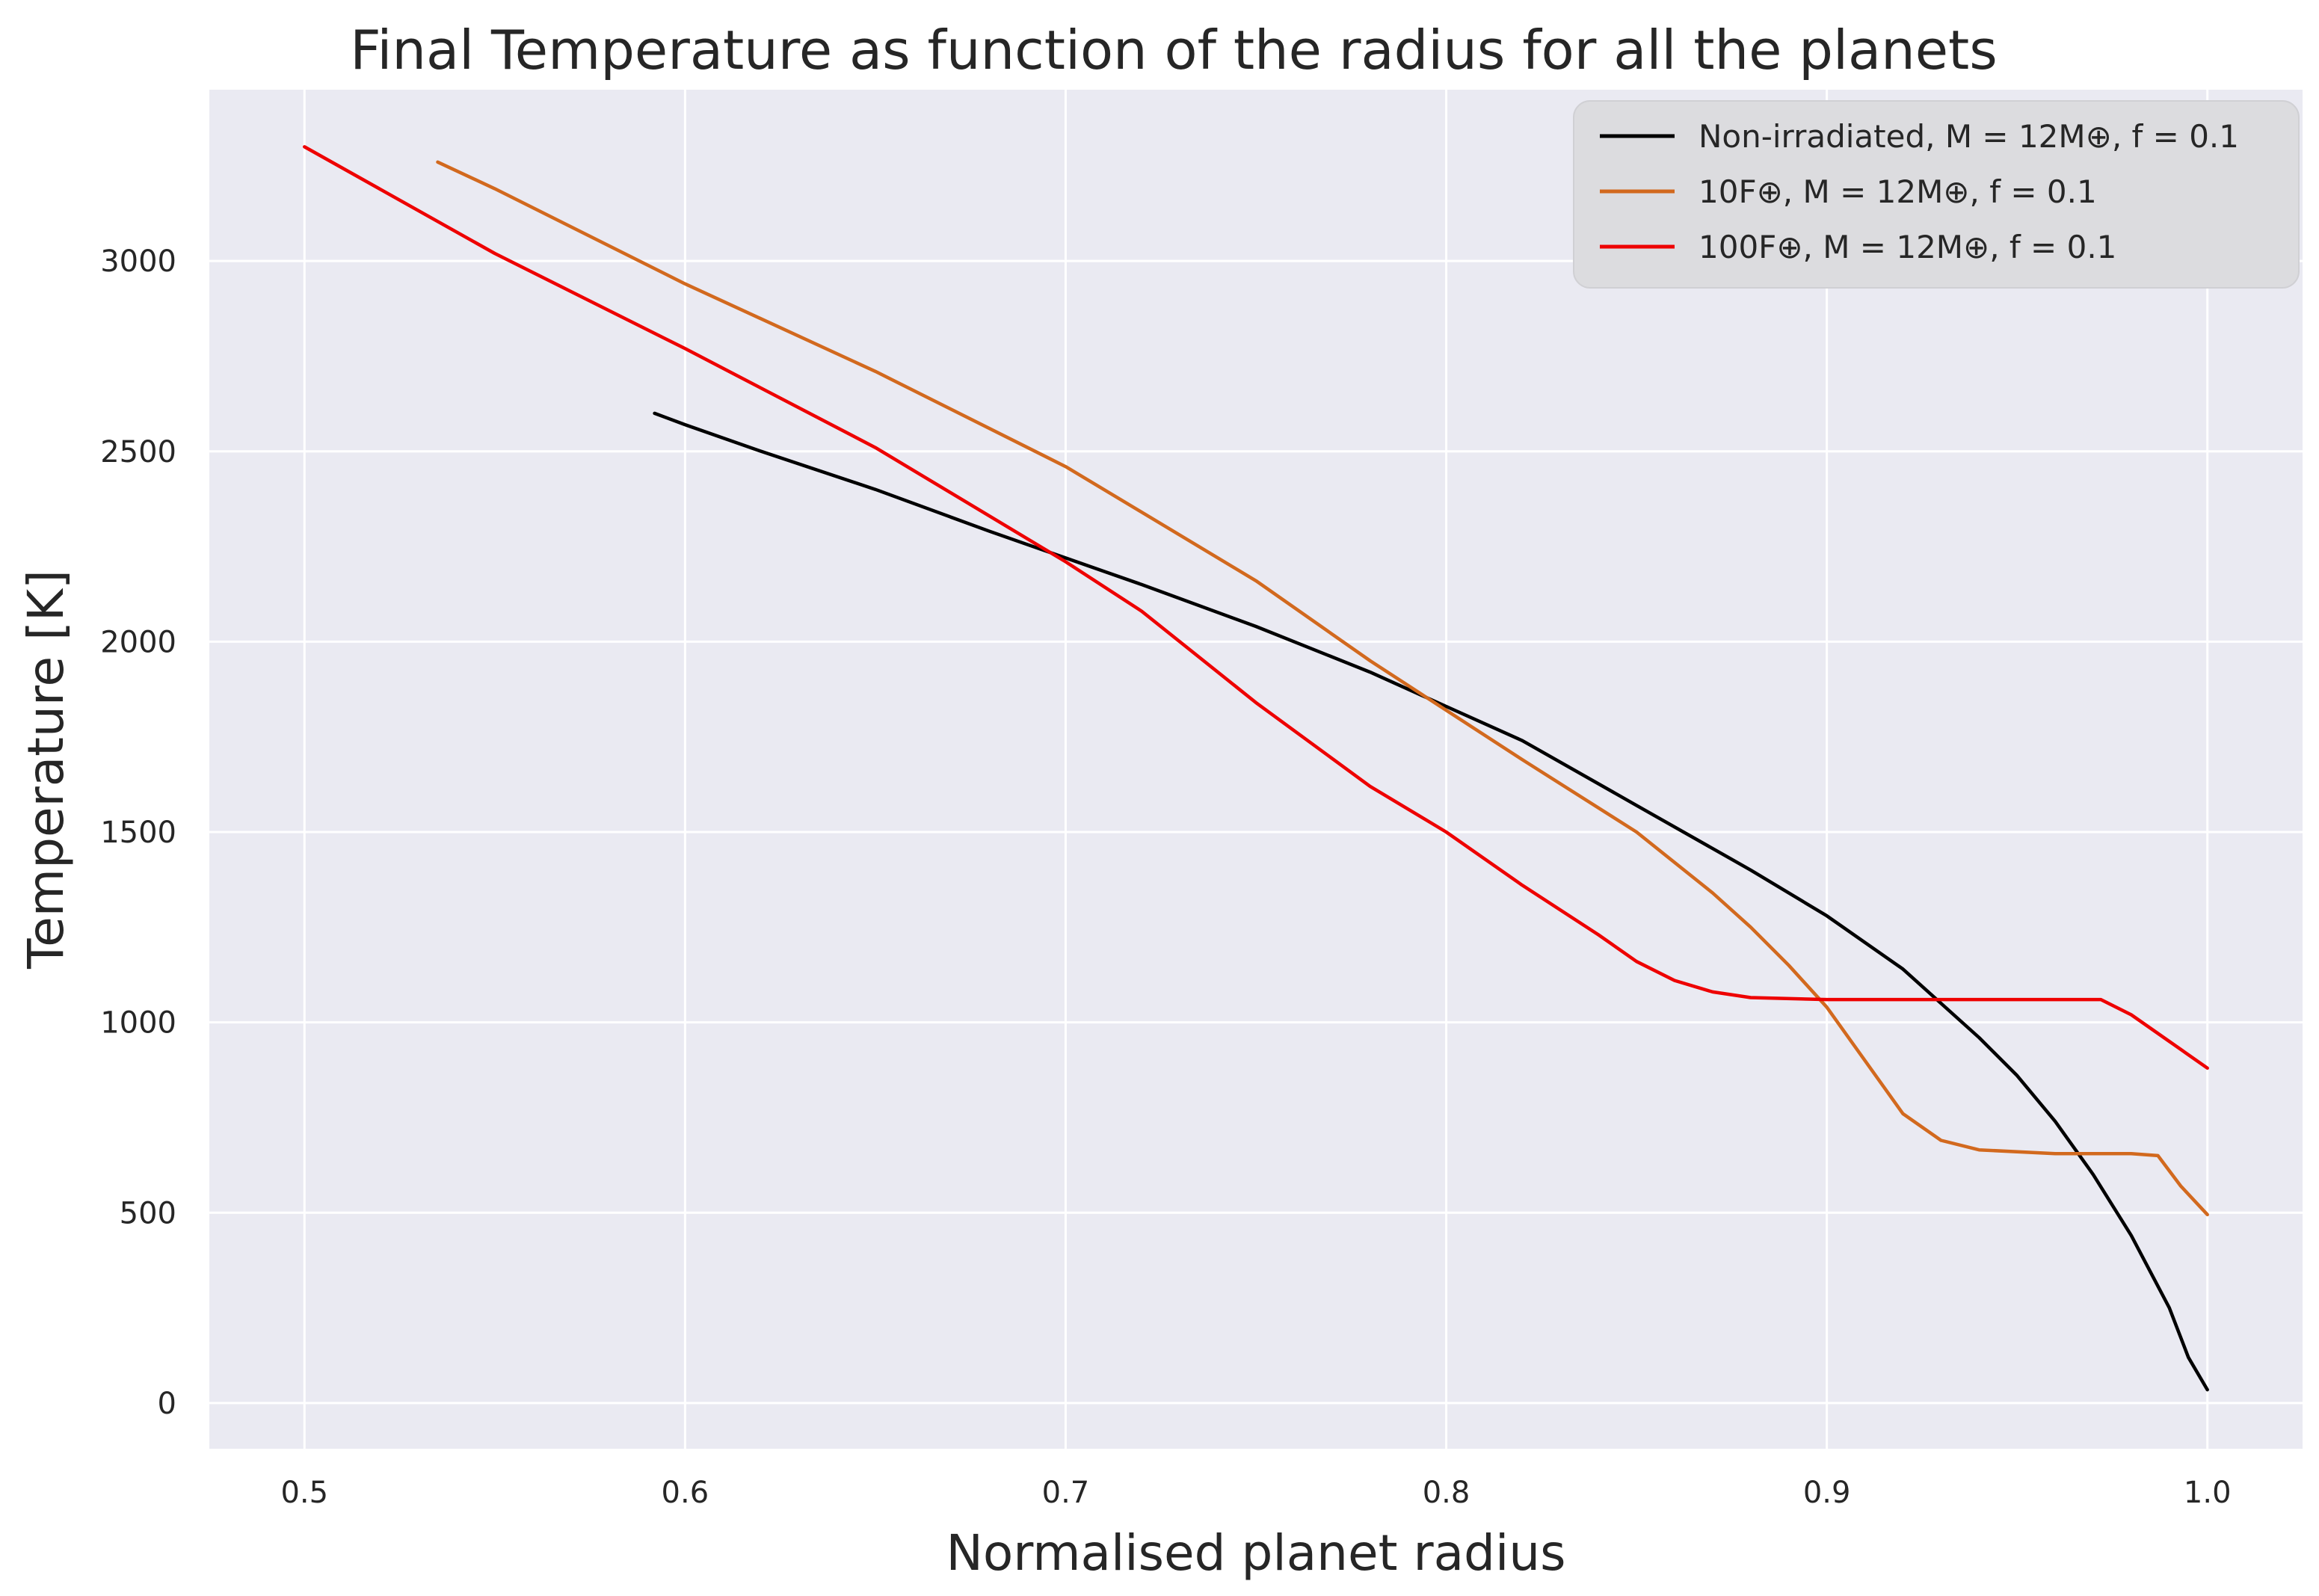 The height and width of the screenshot is (1596, 2319). What do you see at coordinates (304, 1493) in the screenshot?
I see `x-tick-label: 0.5` at bounding box center [304, 1493].